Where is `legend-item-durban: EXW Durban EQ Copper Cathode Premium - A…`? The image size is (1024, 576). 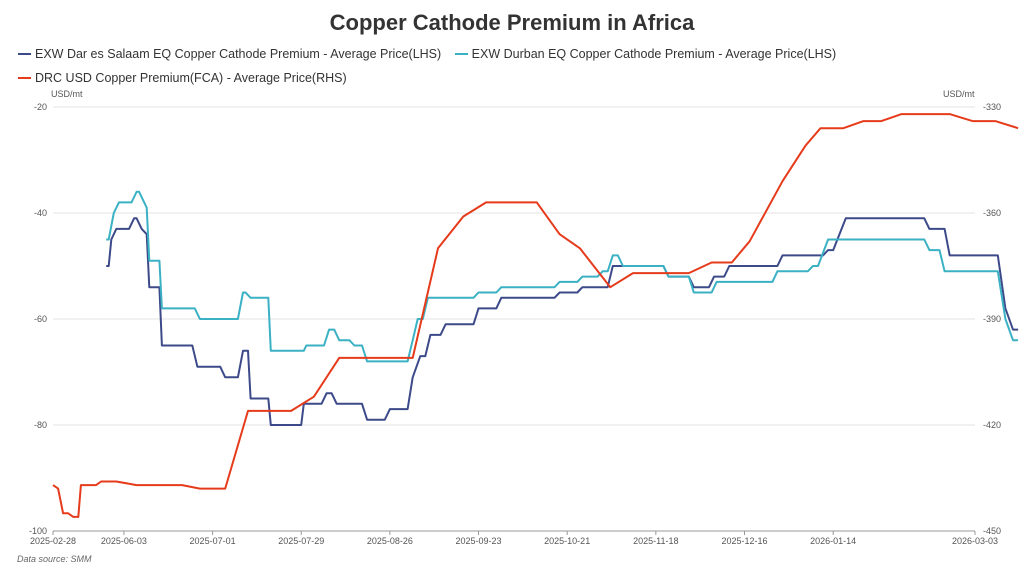
legend-item-durban: EXW Durban EQ Copper Cathode Premium - A… is located at coordinates (645, 54).